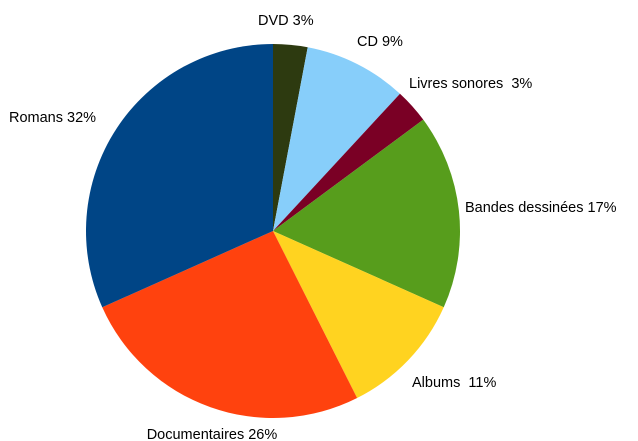 This screenshot has height=441, width=638. What do you see at coordinates (286, 21) in the screenshot?
I see `slice-label-0: DVD 3%` at bounding box center [286, 21].